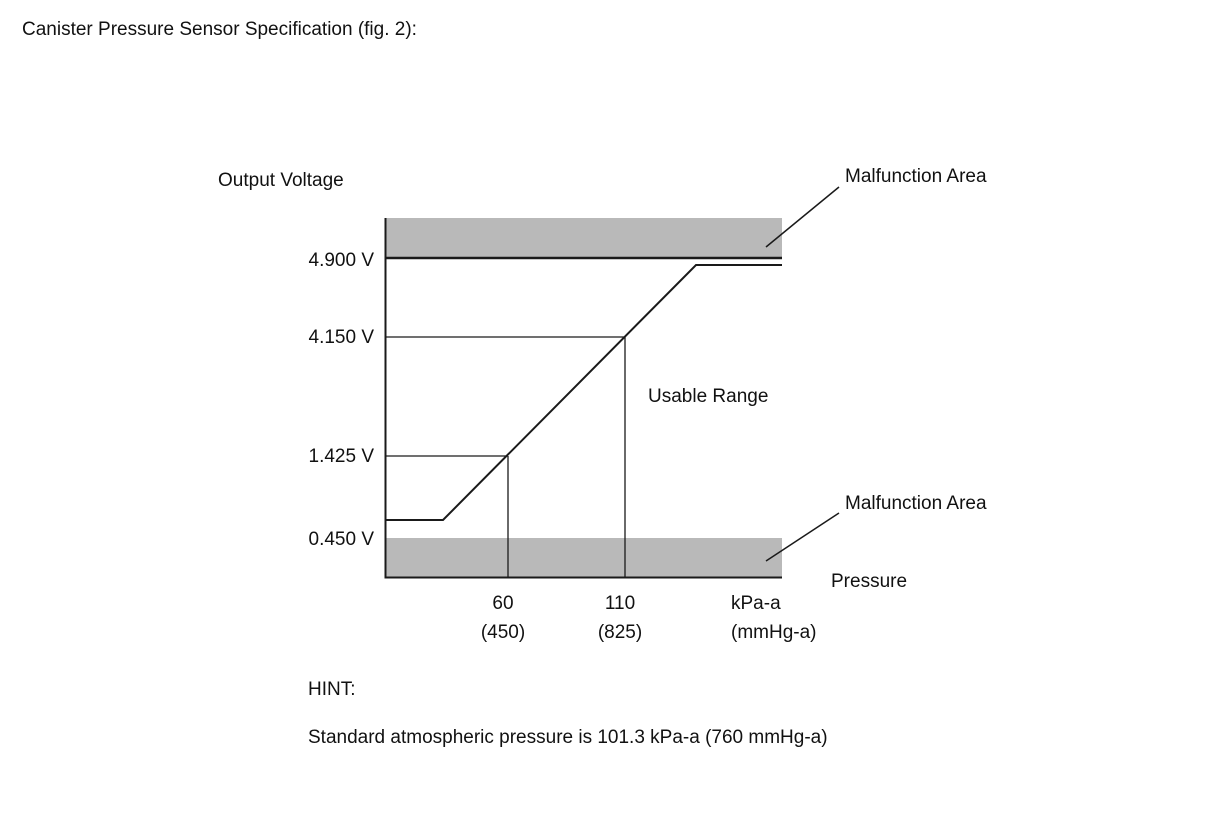 This screenshot has height=814, width=1210. Describe the element at coordinates (503, 603) in the screenshot. I see `x-tick-60-kpa: 60` at that location.